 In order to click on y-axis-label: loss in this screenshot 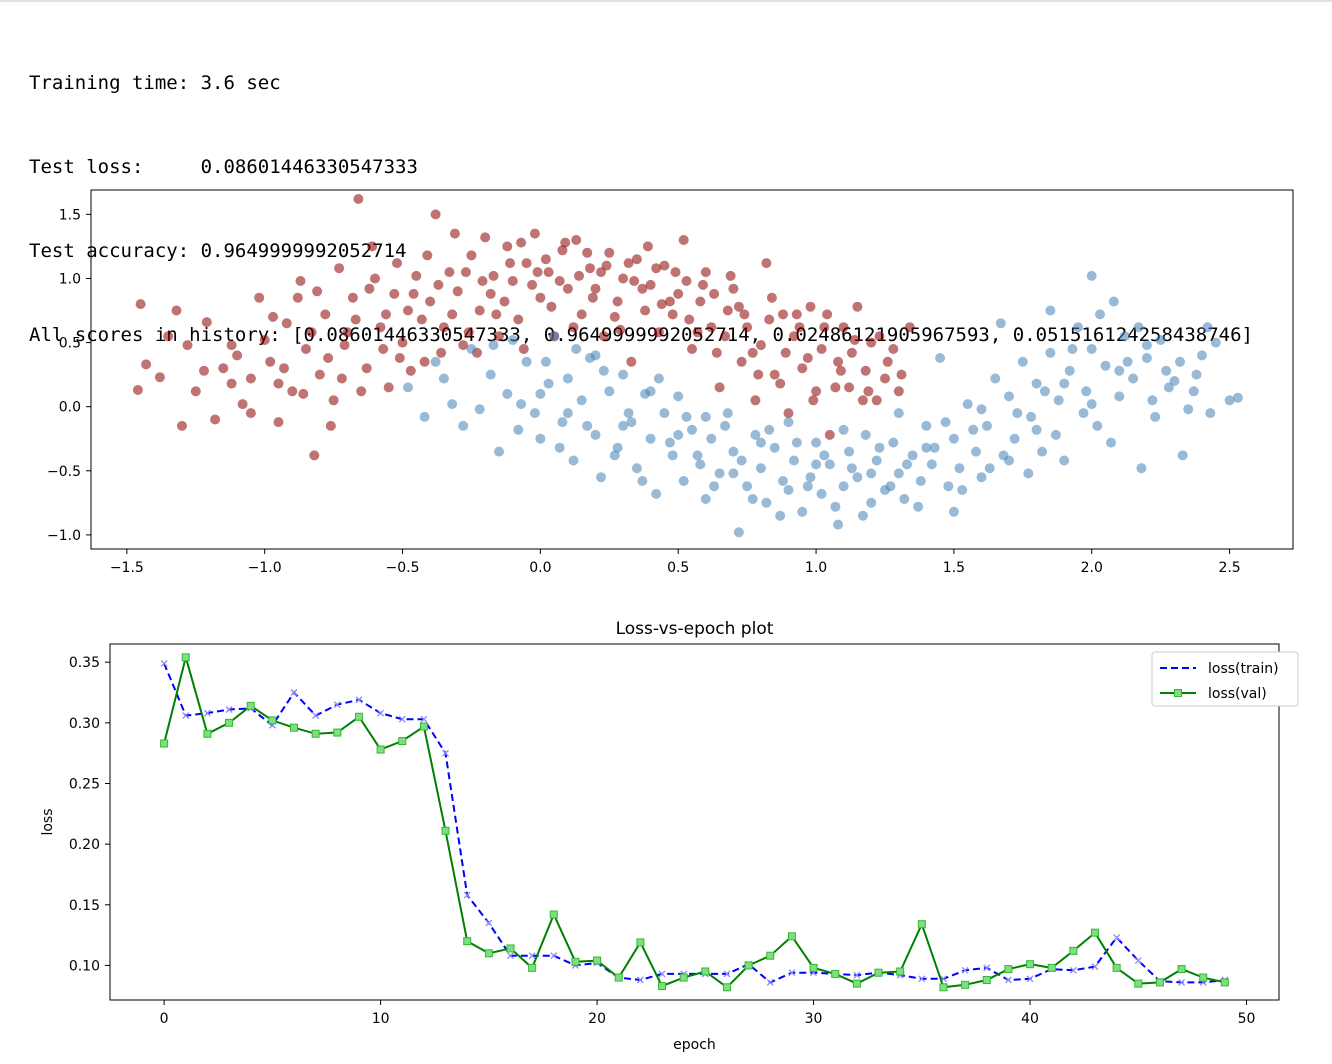, I will do `click(48, 821)`.